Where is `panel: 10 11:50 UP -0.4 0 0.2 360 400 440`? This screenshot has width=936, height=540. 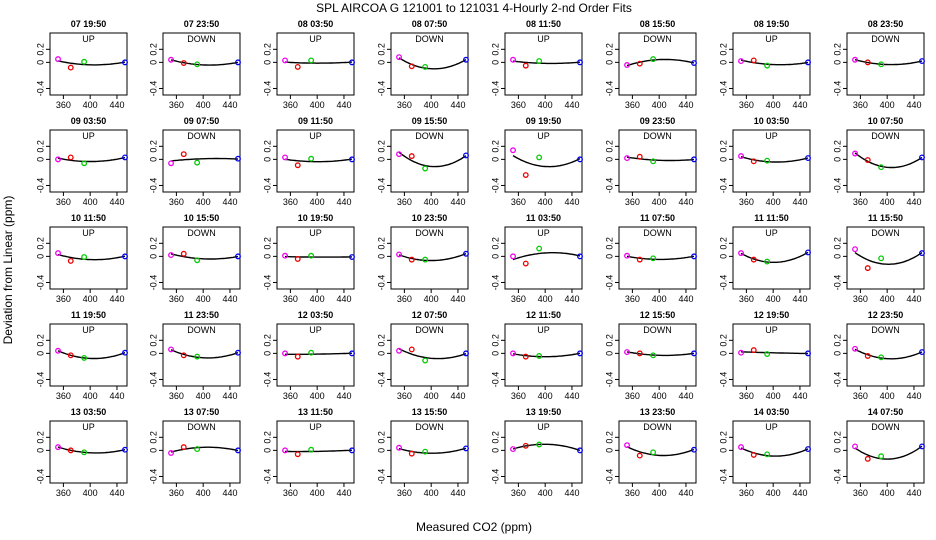
panel: 10 11:50 UP -0.4 0 0.2 360 400 440 is located at coordinates (81, 258).